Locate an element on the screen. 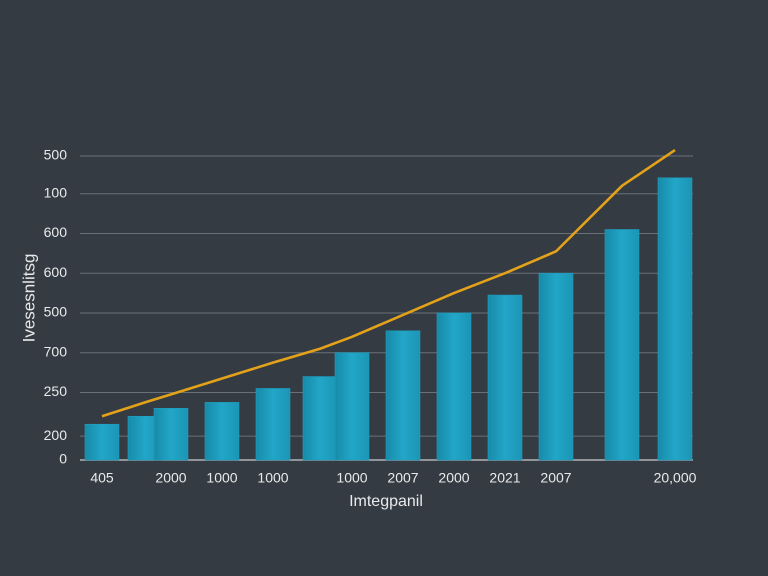 This screenshot has height=576, width=768. y-tick-label: 700 is located at coordinates (56, 351).